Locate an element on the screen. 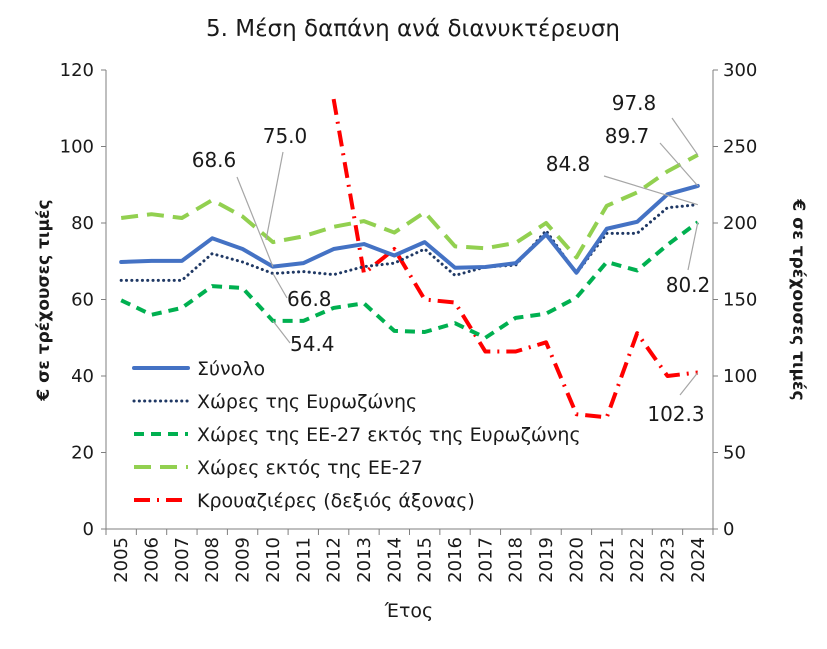 This screenshot has height=649, width=827. x-tick-label: 2018 is located at coordinates (516, 560).